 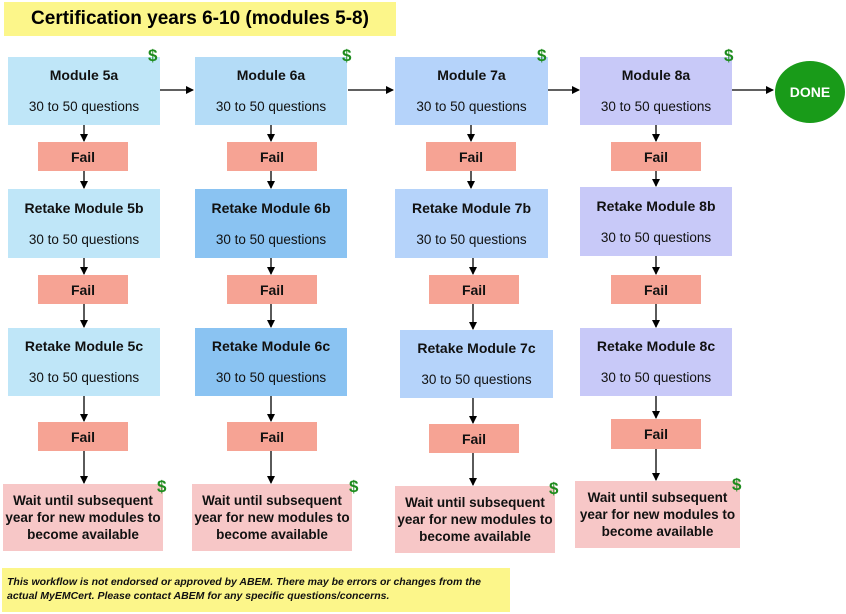 I want to click on module-8b-box: Retake Module 8b 30 to 50 questions, so click(x=656, y=221).